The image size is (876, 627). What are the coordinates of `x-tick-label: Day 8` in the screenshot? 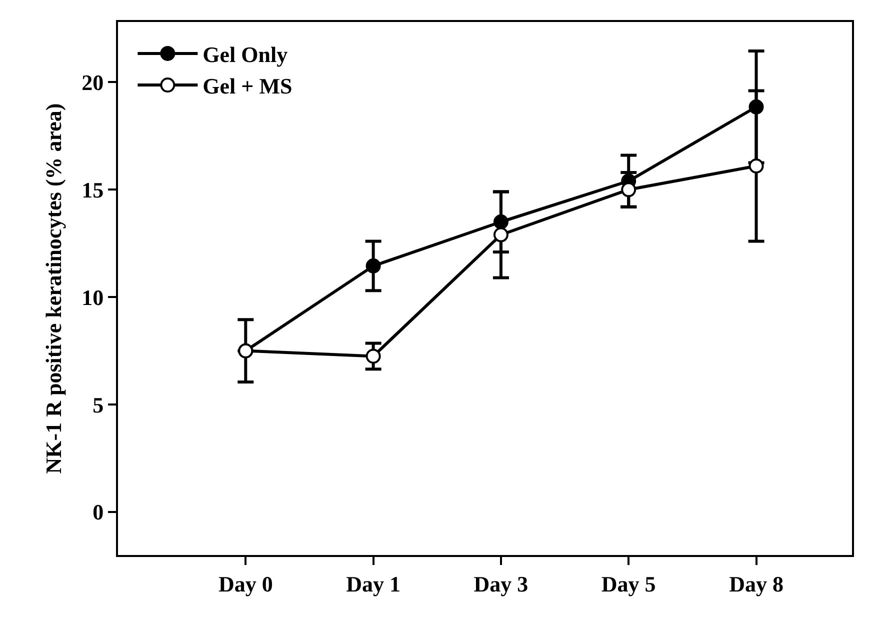 It's located at (756, 583).